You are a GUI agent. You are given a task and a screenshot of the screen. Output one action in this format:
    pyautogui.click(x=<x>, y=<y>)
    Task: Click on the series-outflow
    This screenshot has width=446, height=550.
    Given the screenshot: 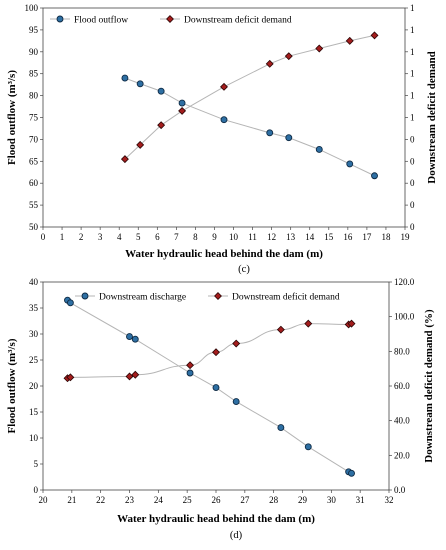 What is the action you would take?
    pyautogui.click(x=249, y=127)
    